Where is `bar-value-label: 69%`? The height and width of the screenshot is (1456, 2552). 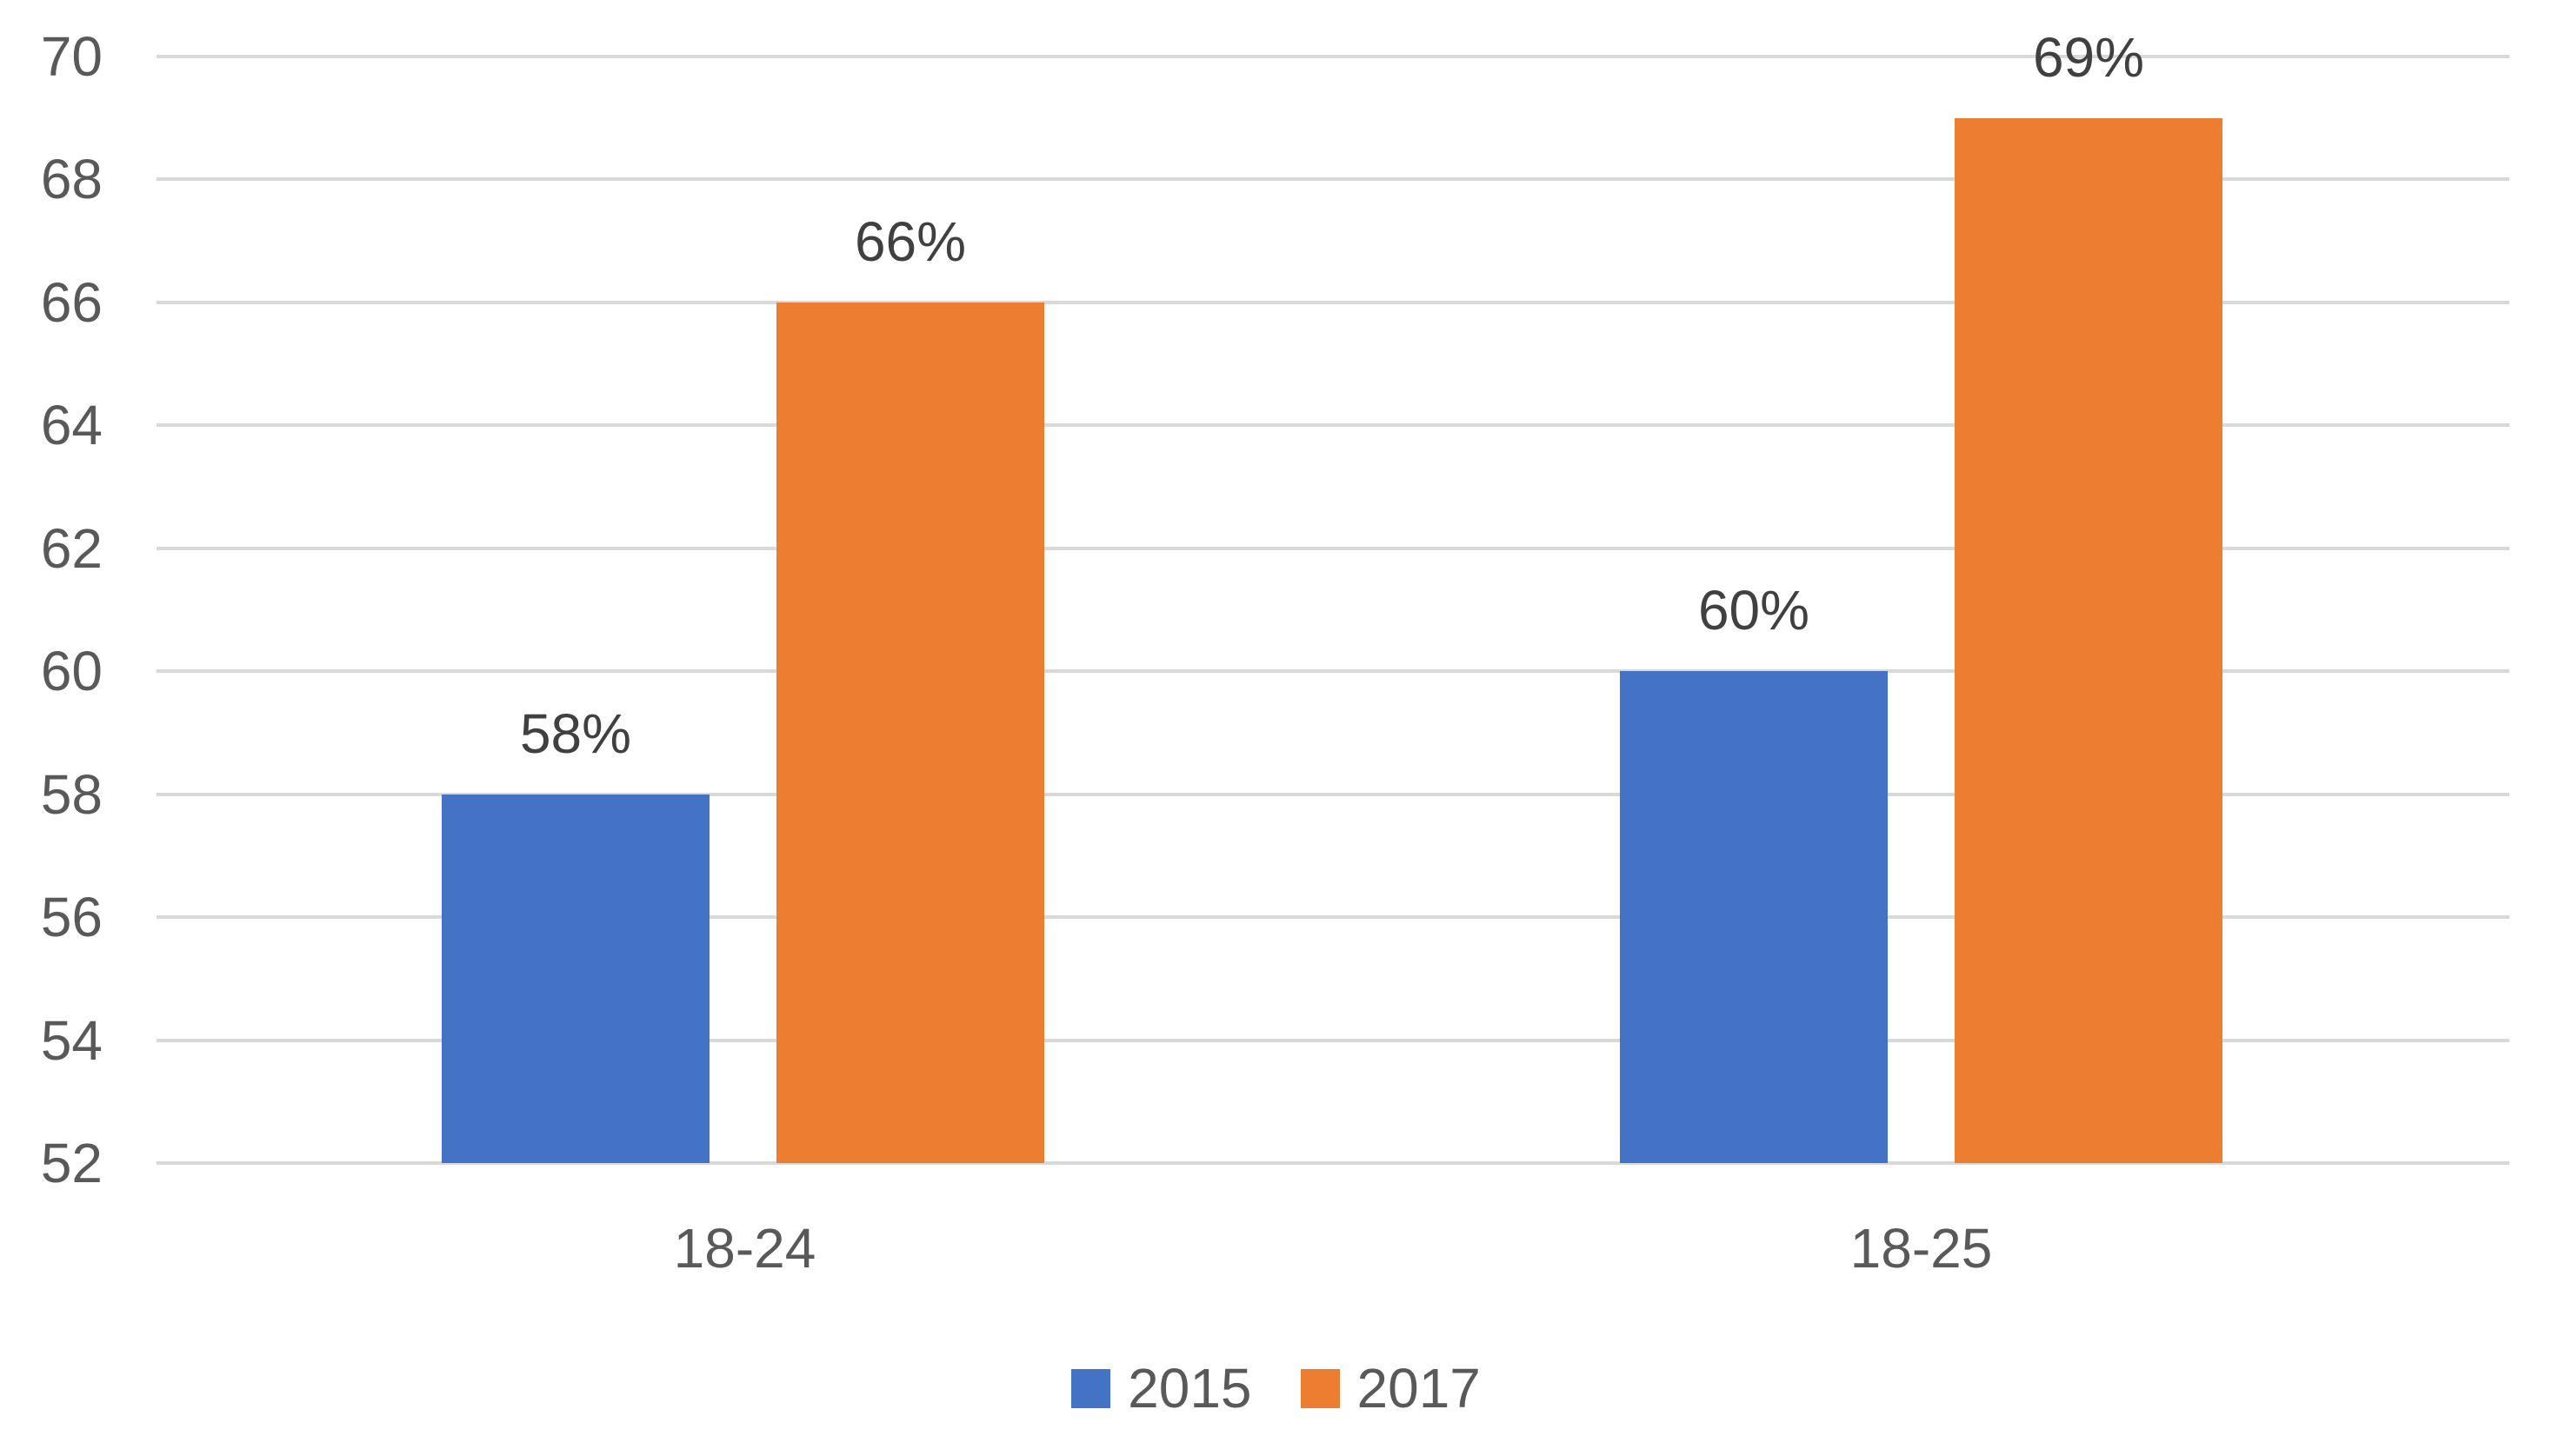
bar-value-label: 69% is located at coordinates (2088, 57).